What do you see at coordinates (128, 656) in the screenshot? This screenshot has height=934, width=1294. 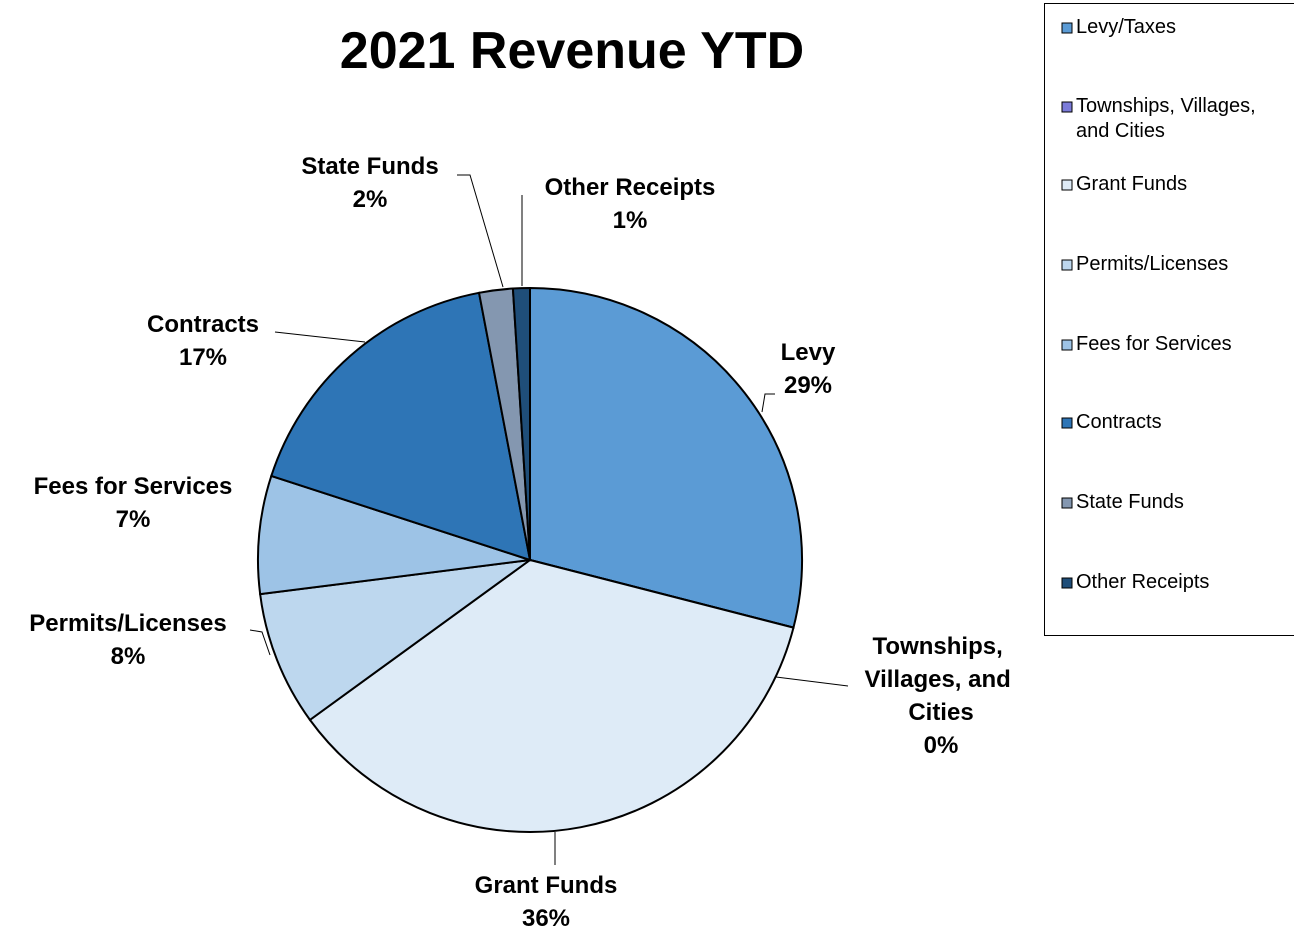 I see `data-label: 8%` at bounding box center [128, 656].